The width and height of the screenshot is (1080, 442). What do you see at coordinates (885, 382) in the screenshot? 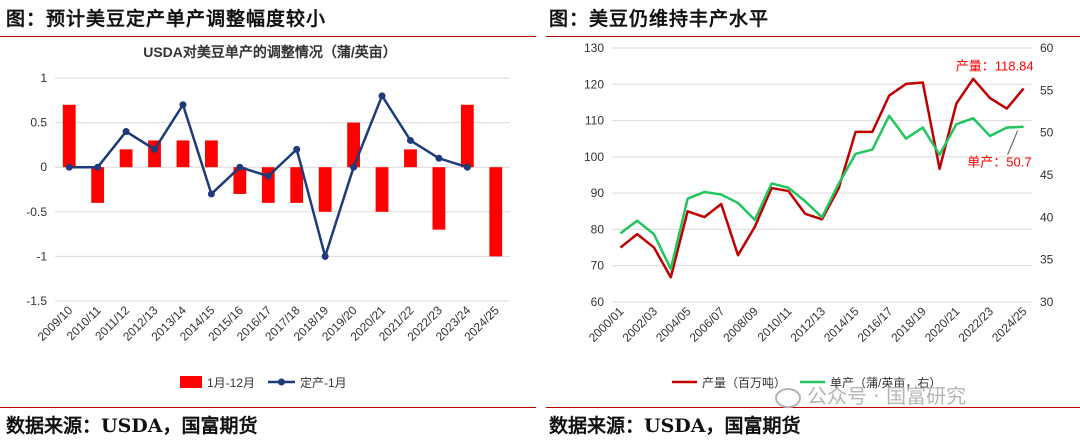
I see `legend-label: 单产（蒲/英亩，右）` at bounding box center [885, 382].